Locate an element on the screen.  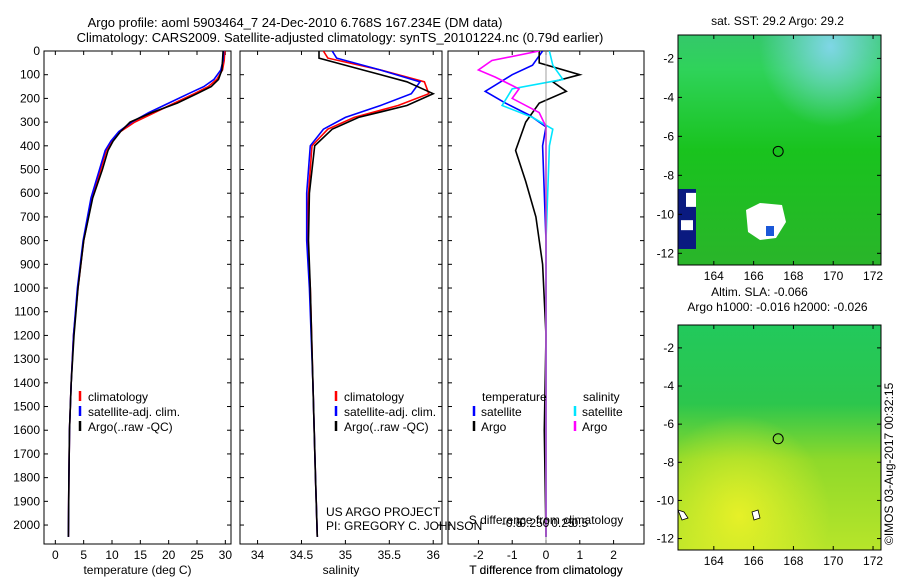
y-tick-label: 200 is located at coordinates (30, 98).